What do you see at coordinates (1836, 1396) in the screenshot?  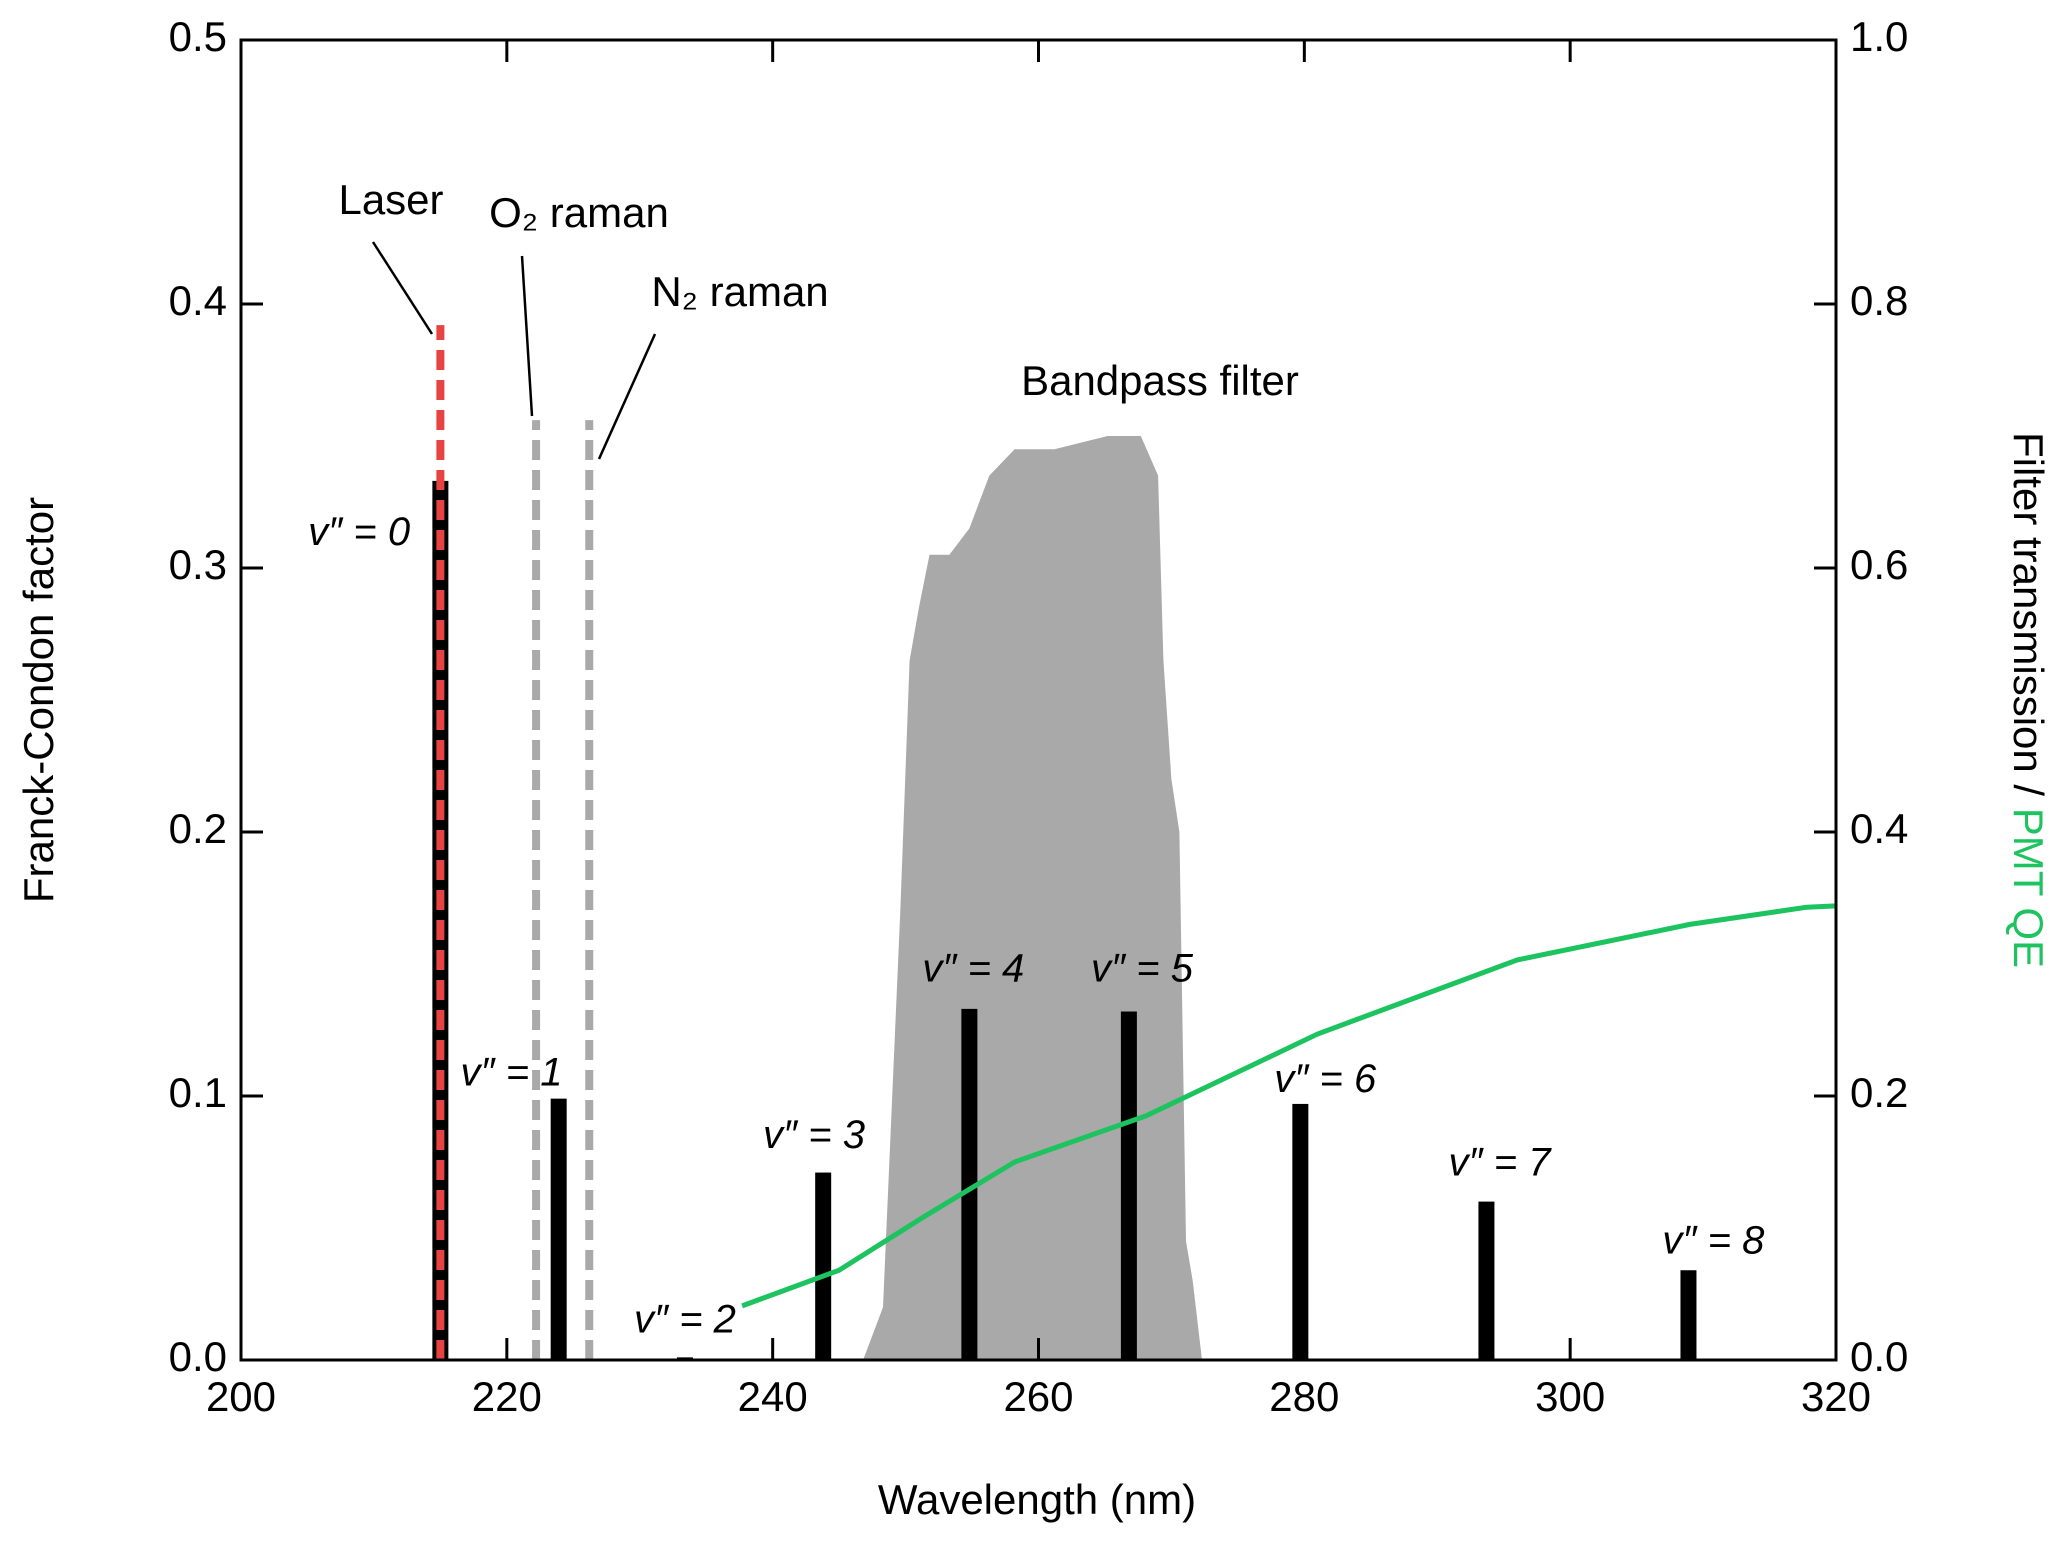 I see `x-tick-label: 320` at bounding box center [1836, 1396].